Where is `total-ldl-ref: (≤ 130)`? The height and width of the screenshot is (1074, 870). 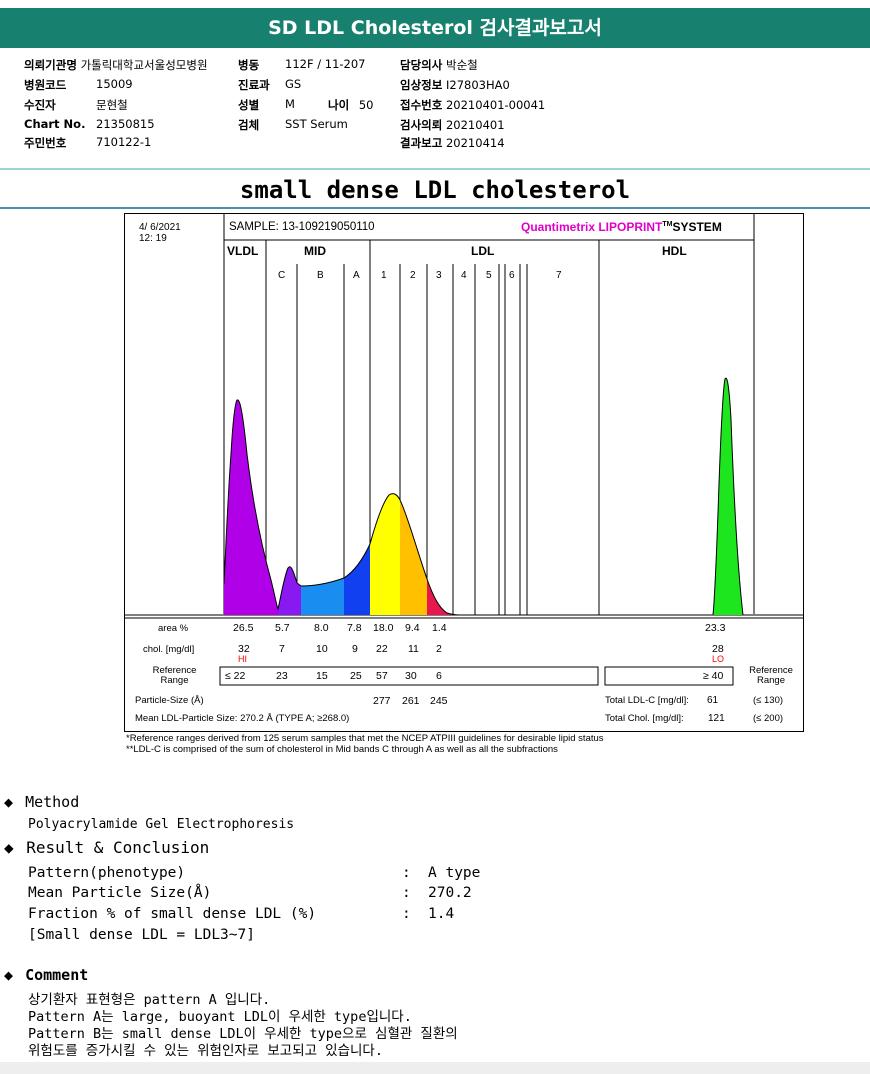
total-ldl-ref: (≤ 130) is located at coordinates (768, 700).